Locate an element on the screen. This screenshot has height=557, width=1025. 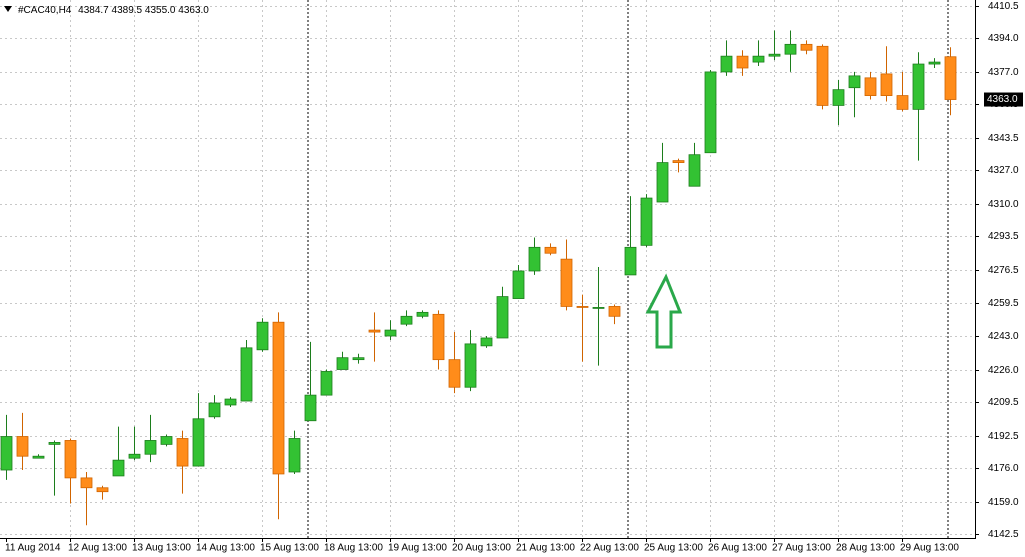
last-price-box is located at coordinates (1003, 99).